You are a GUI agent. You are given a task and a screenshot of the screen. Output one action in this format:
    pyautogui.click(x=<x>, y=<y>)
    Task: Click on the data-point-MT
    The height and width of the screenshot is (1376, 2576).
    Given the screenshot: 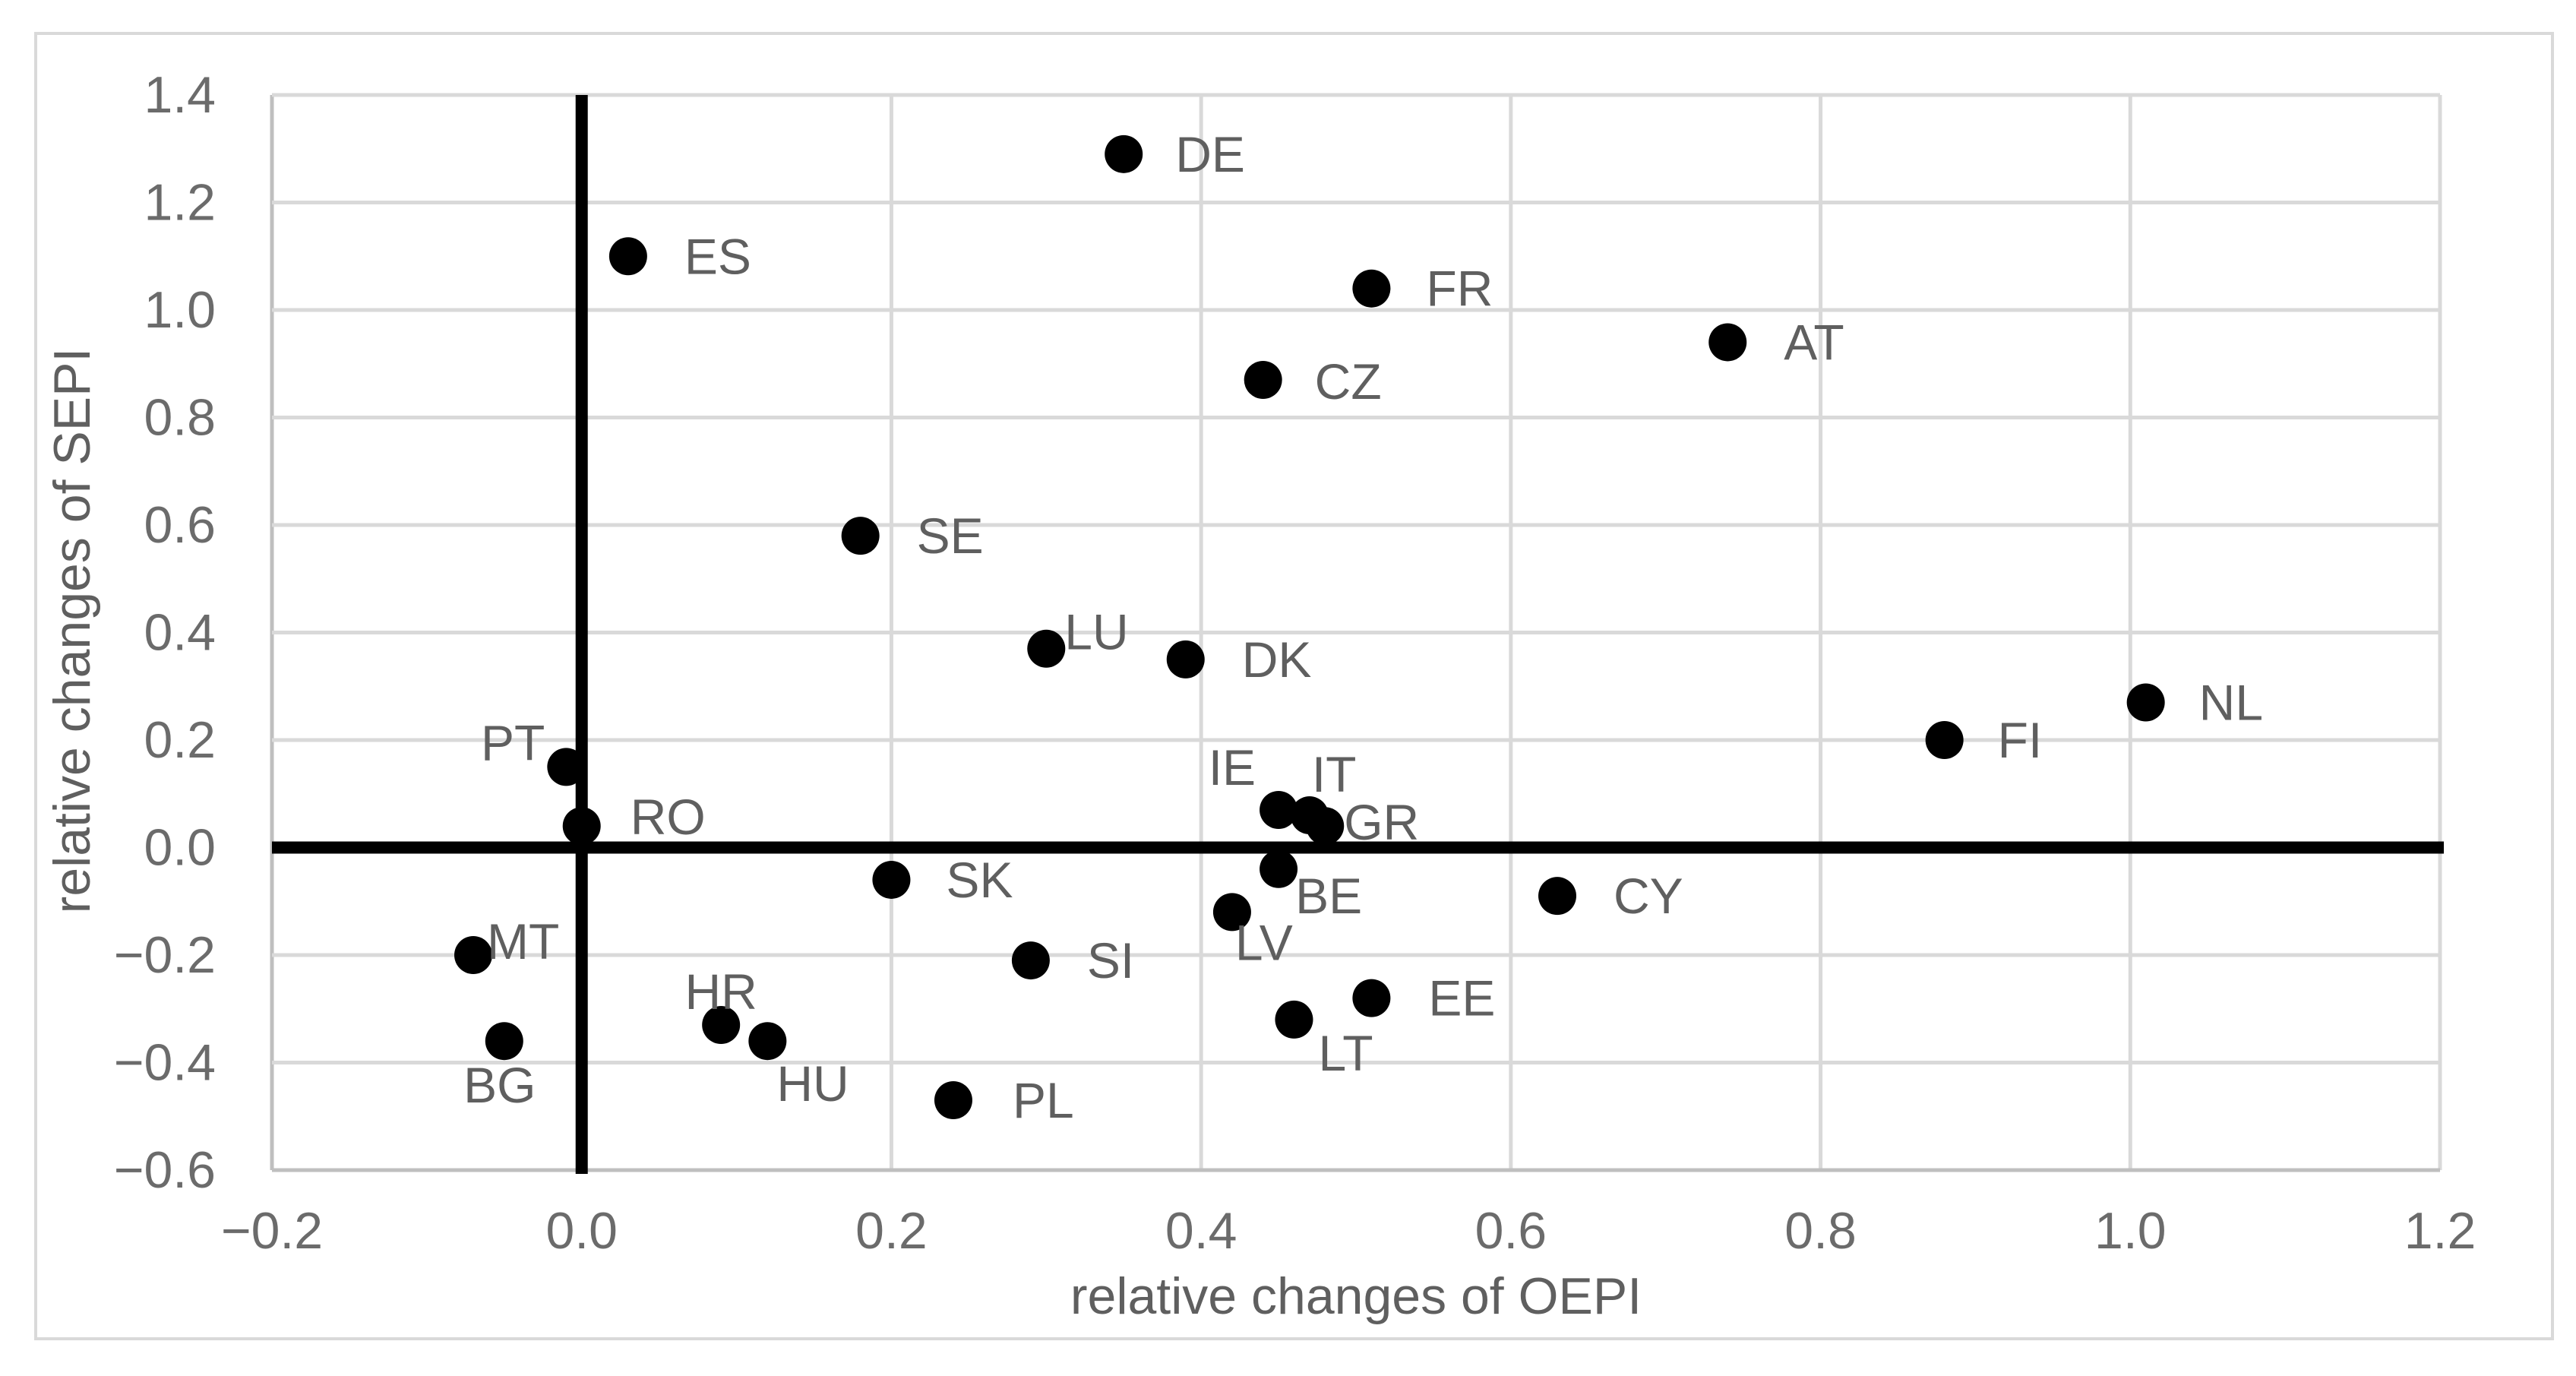 What is the action you would take?
    pyautogui.click(x=473, y=955)
    